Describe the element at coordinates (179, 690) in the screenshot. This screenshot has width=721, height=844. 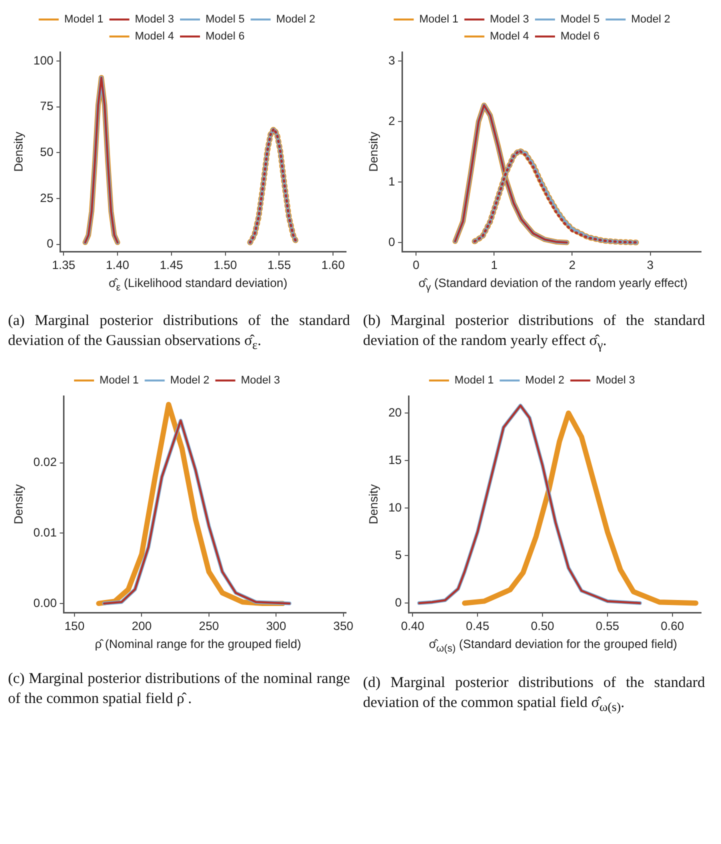
I see `text: (c) Marginal posterior distributions of the nominal range of the common spatial field ρ̂ .` at that location.